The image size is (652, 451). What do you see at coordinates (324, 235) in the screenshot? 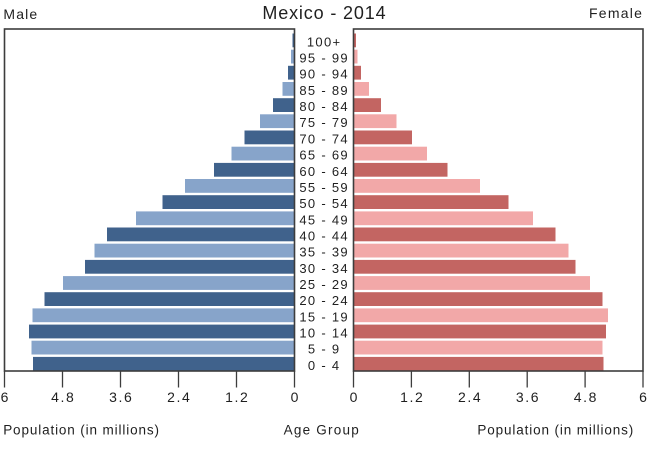
I see `svg-text: 40 - 44` at bounding box center [324, 235].